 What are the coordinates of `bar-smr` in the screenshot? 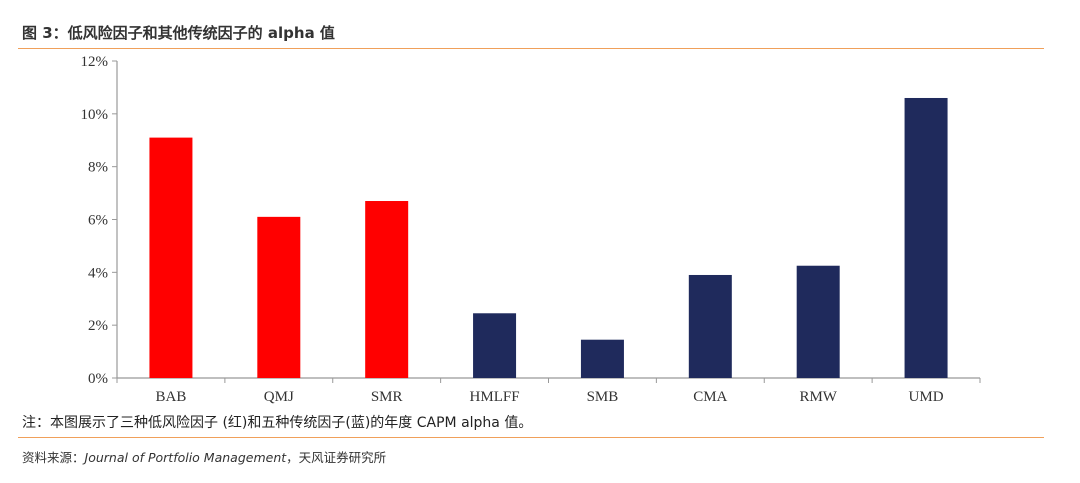 It's located at (387, 289).